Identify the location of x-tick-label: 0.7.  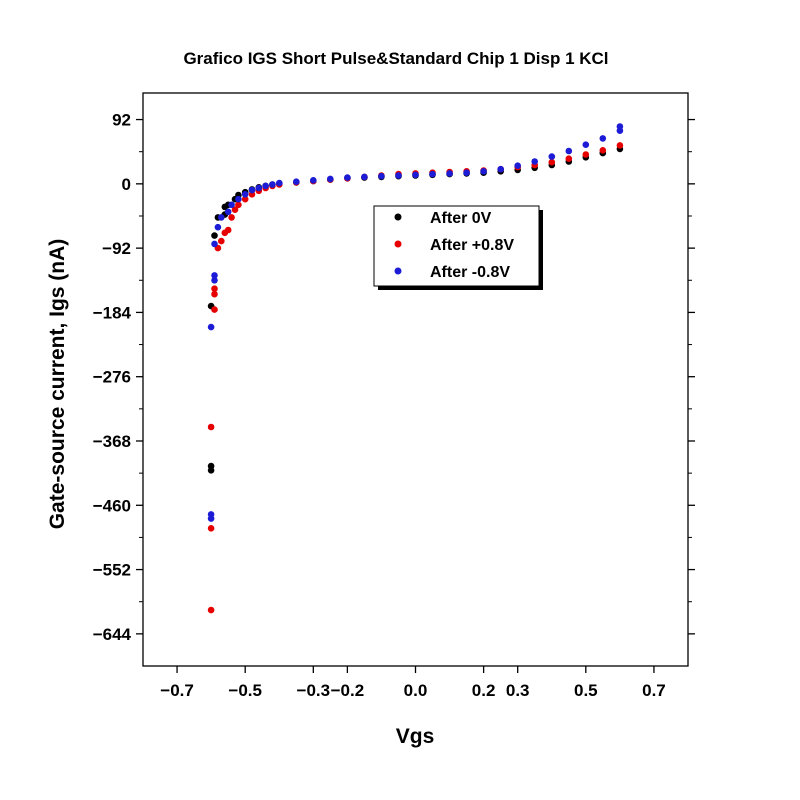
(654, 690).